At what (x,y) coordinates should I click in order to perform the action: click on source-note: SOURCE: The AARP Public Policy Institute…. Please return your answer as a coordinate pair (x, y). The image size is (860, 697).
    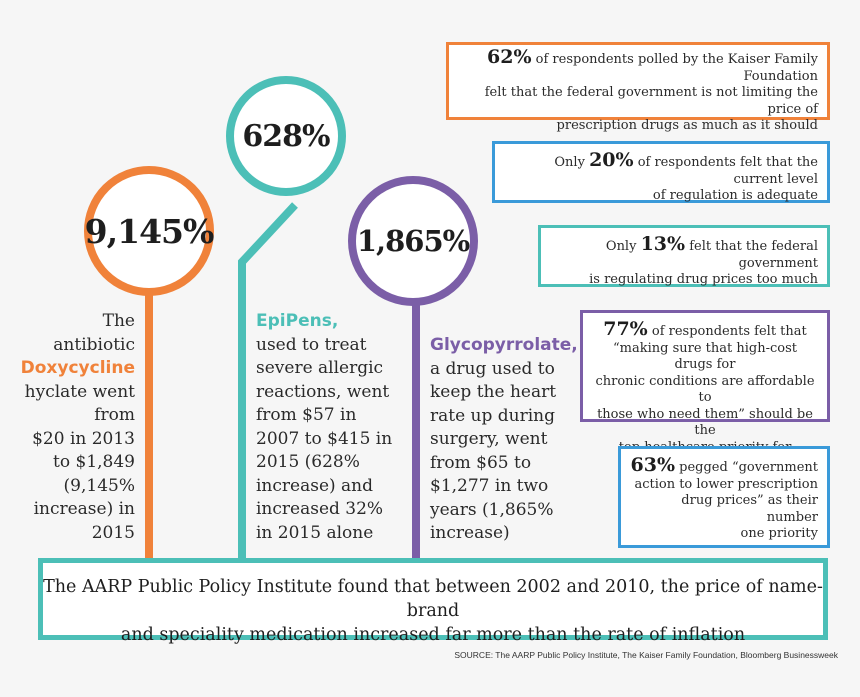
    Looking at the image, I should click on (646, 655).